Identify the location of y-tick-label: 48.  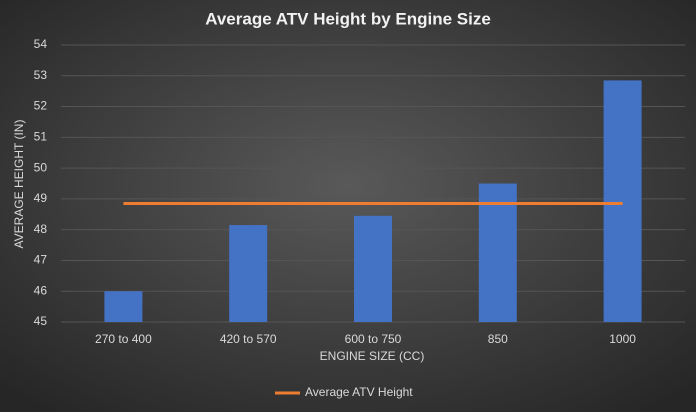
(41, 229).